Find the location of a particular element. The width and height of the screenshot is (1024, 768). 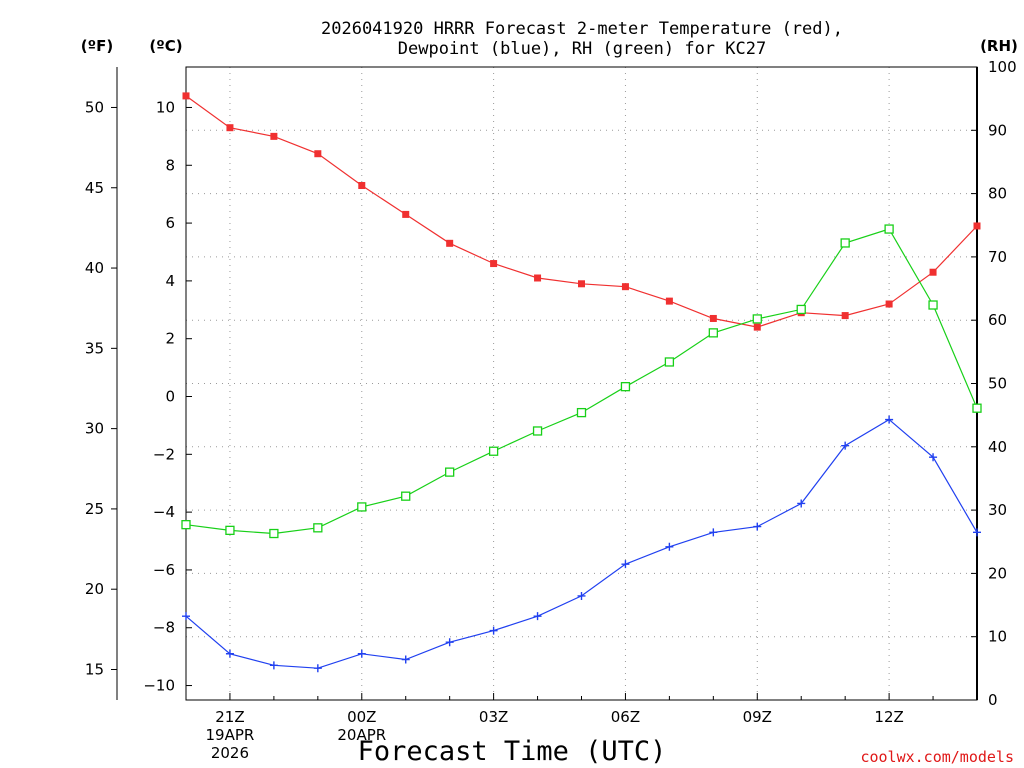

fahrenheit-tick-label: 15 is located at coordinates (94, 669).